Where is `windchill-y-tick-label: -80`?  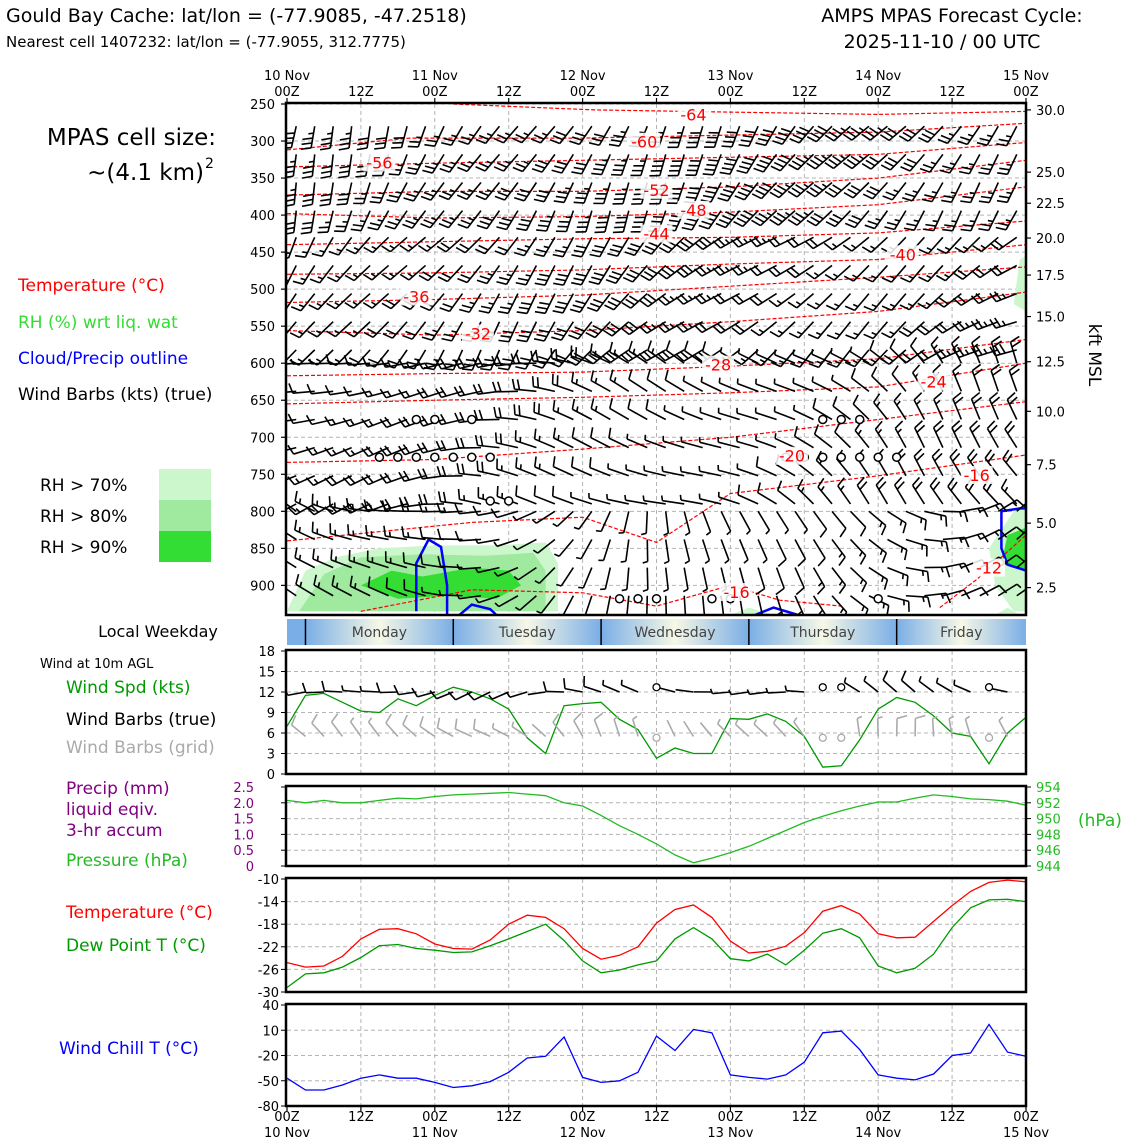 windchill-y-tick-label: -80 is located at coordinates (268, 1107).